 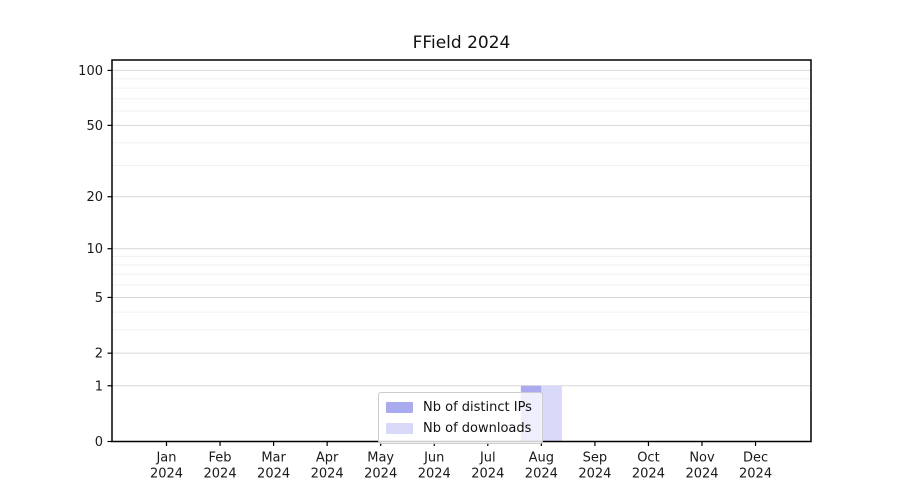 What do you see at coordinates (477, 428) in the screenshot?
I see `legend-label-downloads: Nb of downloads` at bounding box center [477, 428].